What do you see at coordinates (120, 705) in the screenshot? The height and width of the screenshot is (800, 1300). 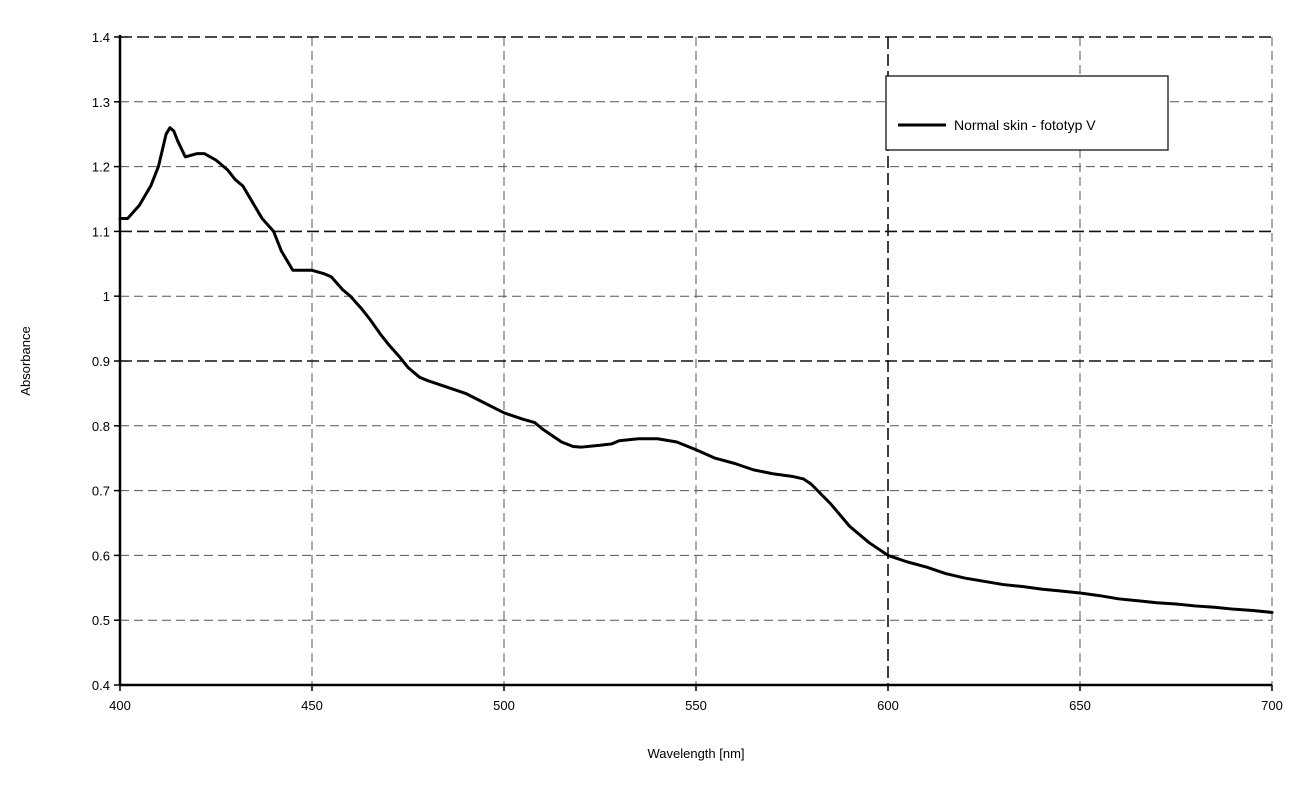 I see `x-tick-label: 400` at bounding box center [120, 705].